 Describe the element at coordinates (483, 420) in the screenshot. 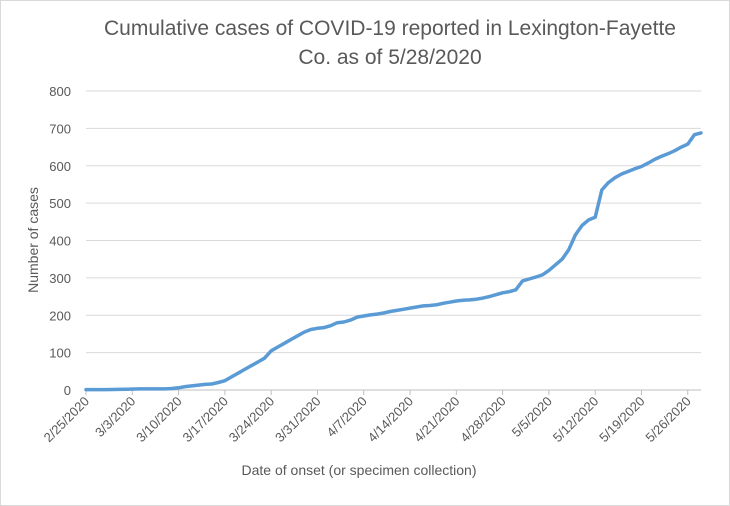

I see `x-tick-label: 4/28/2020` at that location.